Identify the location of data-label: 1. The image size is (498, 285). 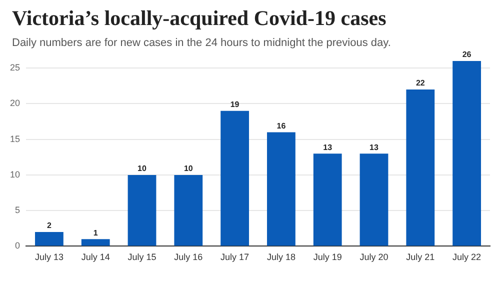
(95, 233).